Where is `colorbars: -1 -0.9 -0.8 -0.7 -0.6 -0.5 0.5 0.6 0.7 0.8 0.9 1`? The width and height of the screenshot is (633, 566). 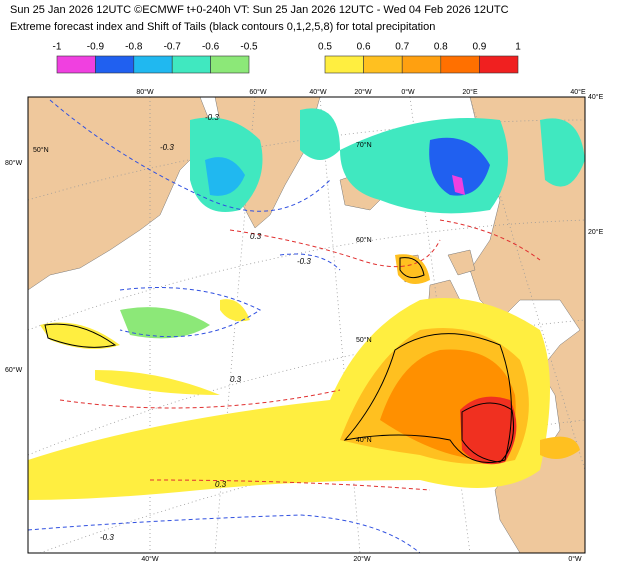 colorbars: -1 -0.9 -0.8 -0.7 -0.6 -0.5 0.5 0.6 0.7 0.8 0.9 1 is located at coordinates (287, 58).